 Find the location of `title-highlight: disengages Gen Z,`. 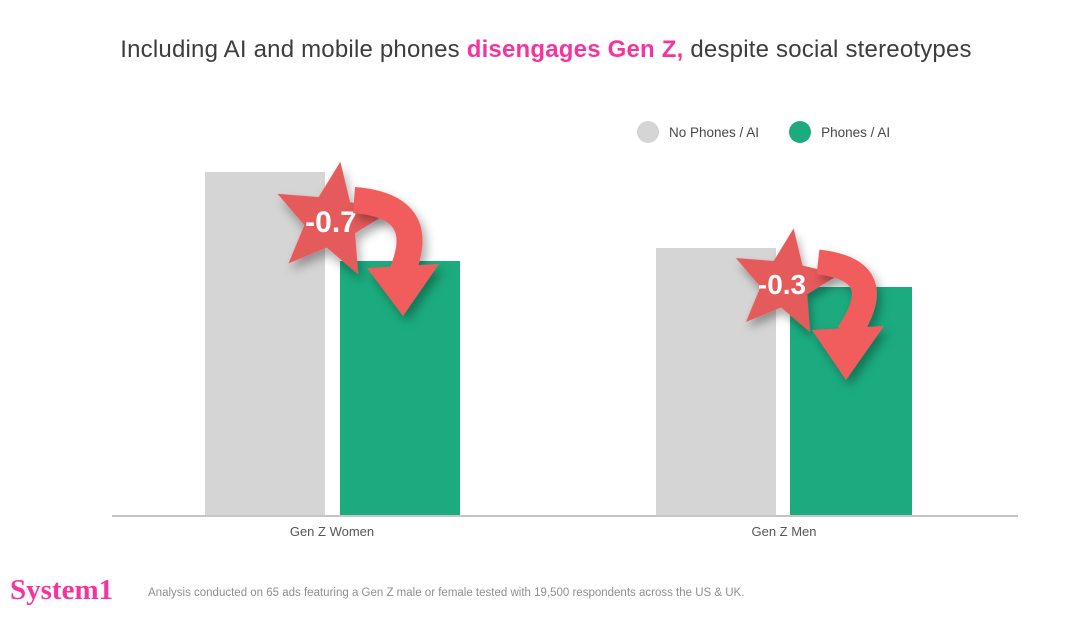

title-highlight: disengages Gen Z, is located at coordinates (575, 49).